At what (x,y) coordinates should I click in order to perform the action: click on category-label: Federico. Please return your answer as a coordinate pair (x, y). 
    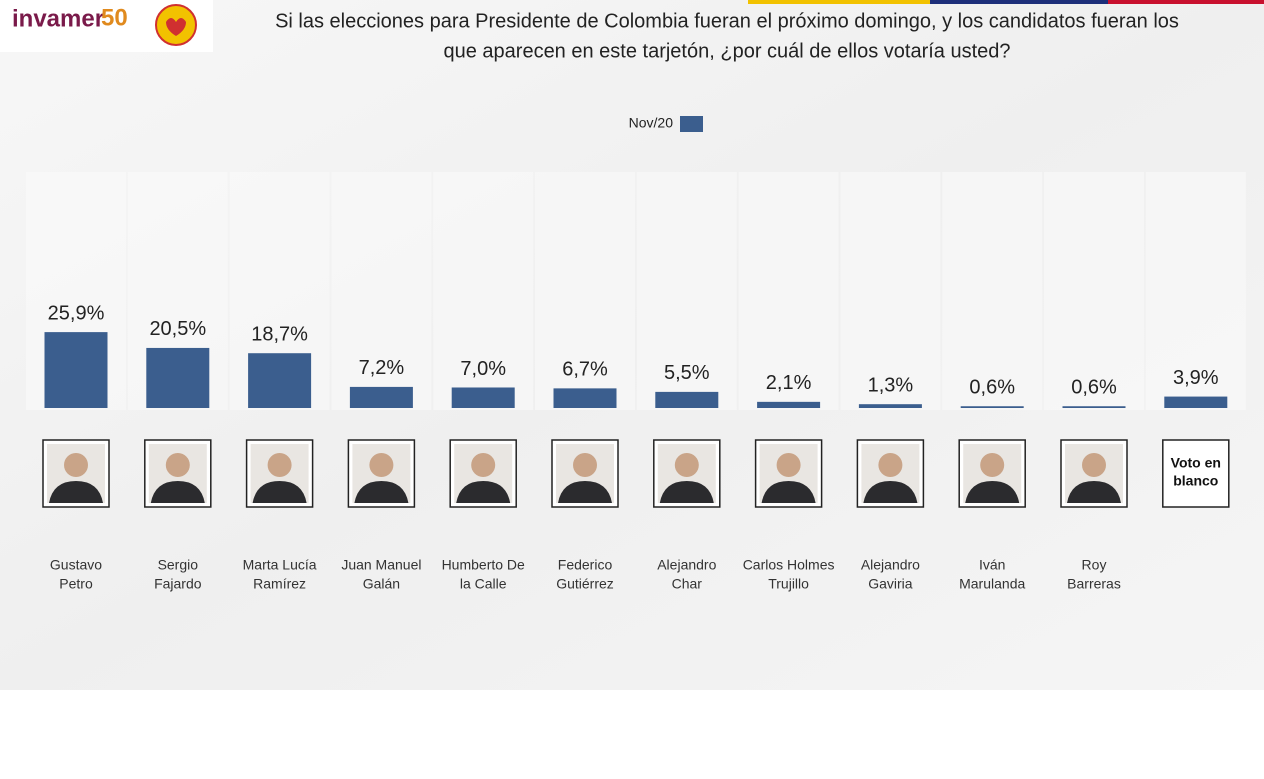
    Looking at the image, I should click on (585, 565).